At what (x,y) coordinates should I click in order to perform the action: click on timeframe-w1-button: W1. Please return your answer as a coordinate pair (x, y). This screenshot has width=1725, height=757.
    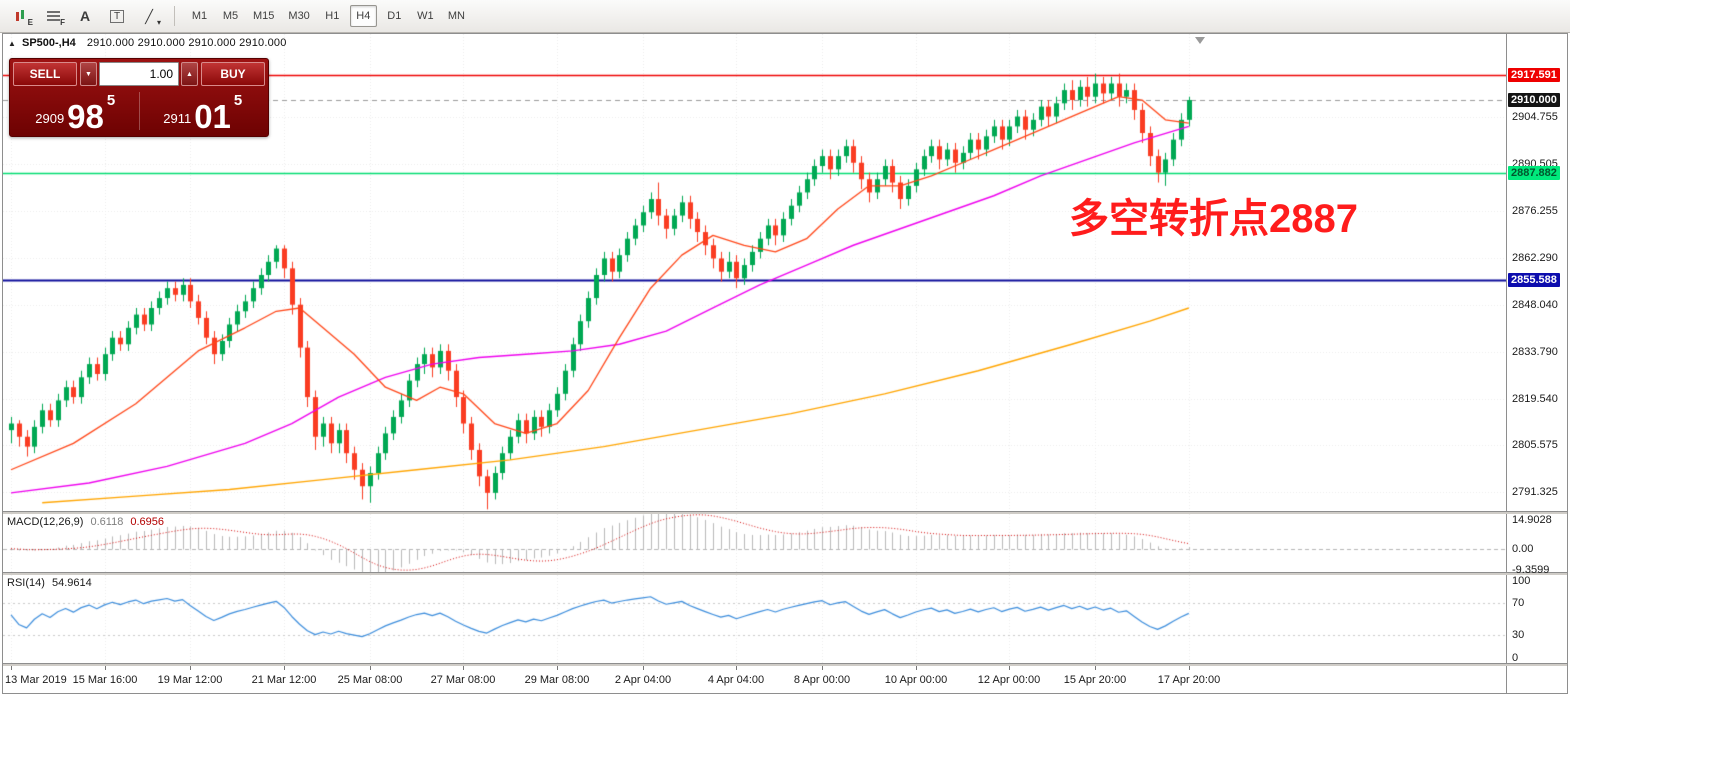
    Looking at the image, I should click on (425, 16).